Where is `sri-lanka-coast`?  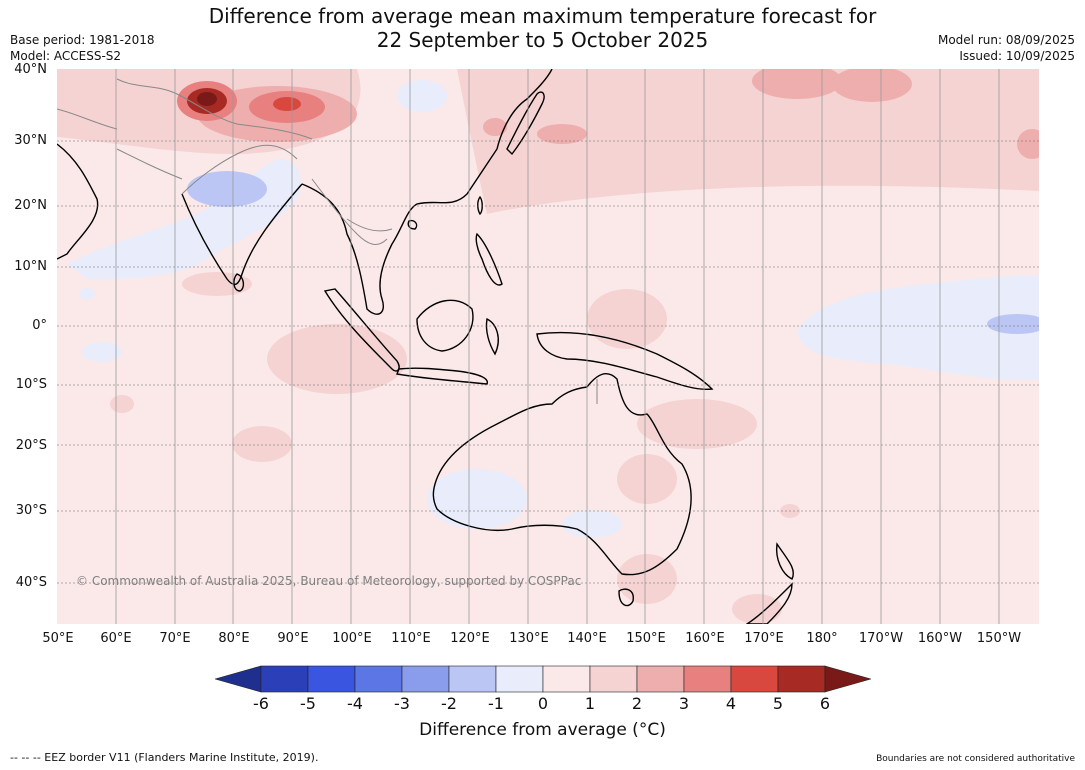
sri-lanka-coast is located at coordinates (239, 282).